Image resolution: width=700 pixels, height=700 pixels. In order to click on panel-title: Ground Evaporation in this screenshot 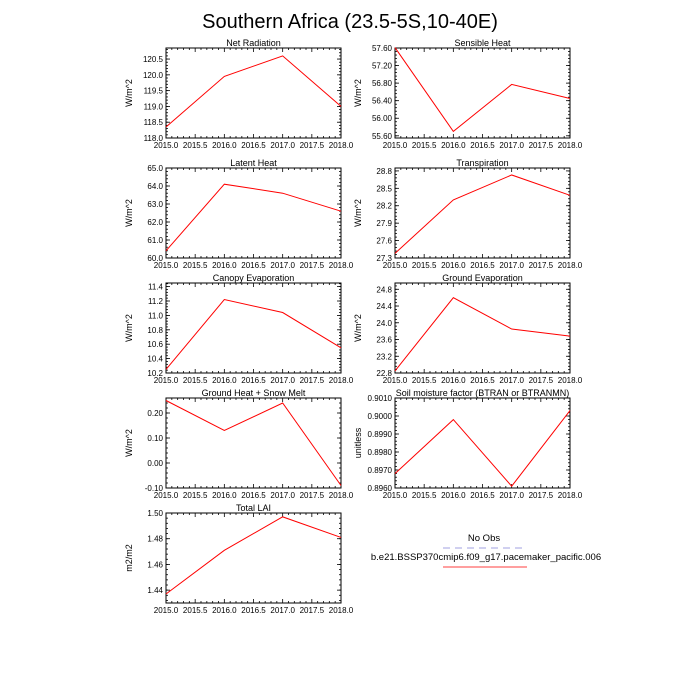, I will do `click(482, 278)`.